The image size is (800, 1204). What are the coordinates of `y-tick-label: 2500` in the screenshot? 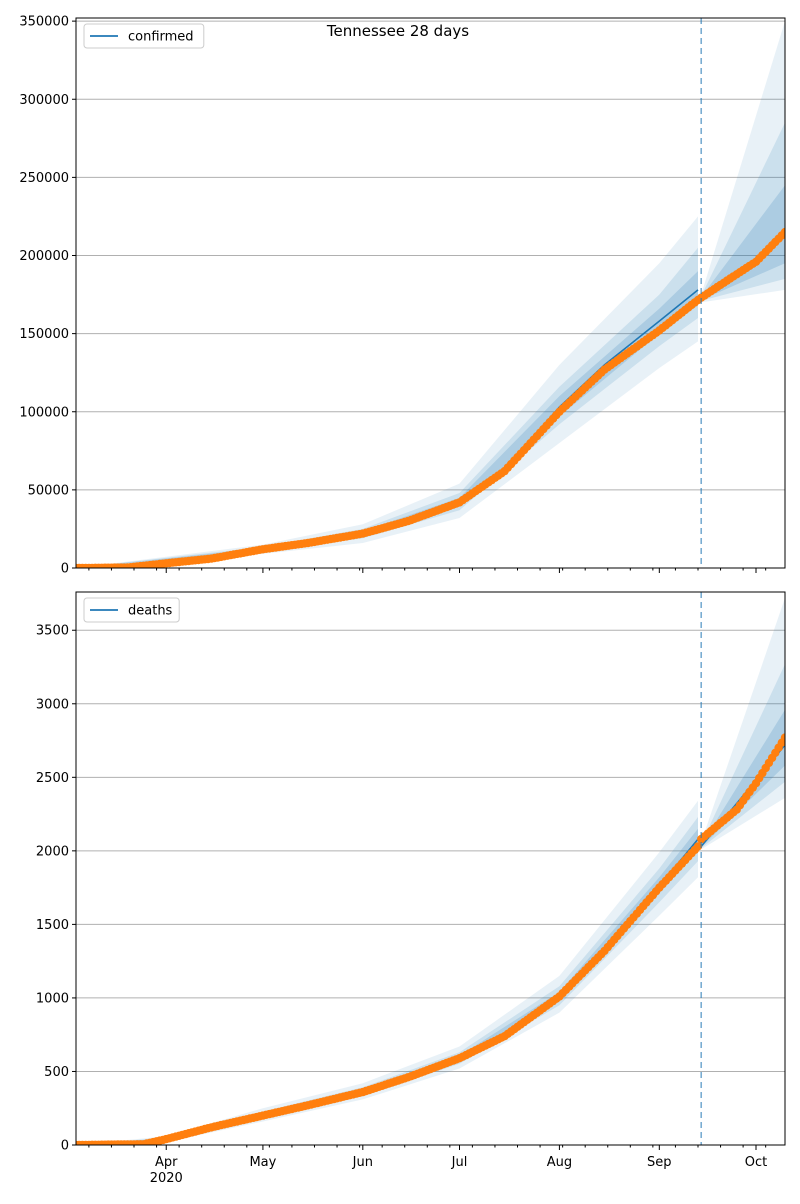 It's located at (52, 778).